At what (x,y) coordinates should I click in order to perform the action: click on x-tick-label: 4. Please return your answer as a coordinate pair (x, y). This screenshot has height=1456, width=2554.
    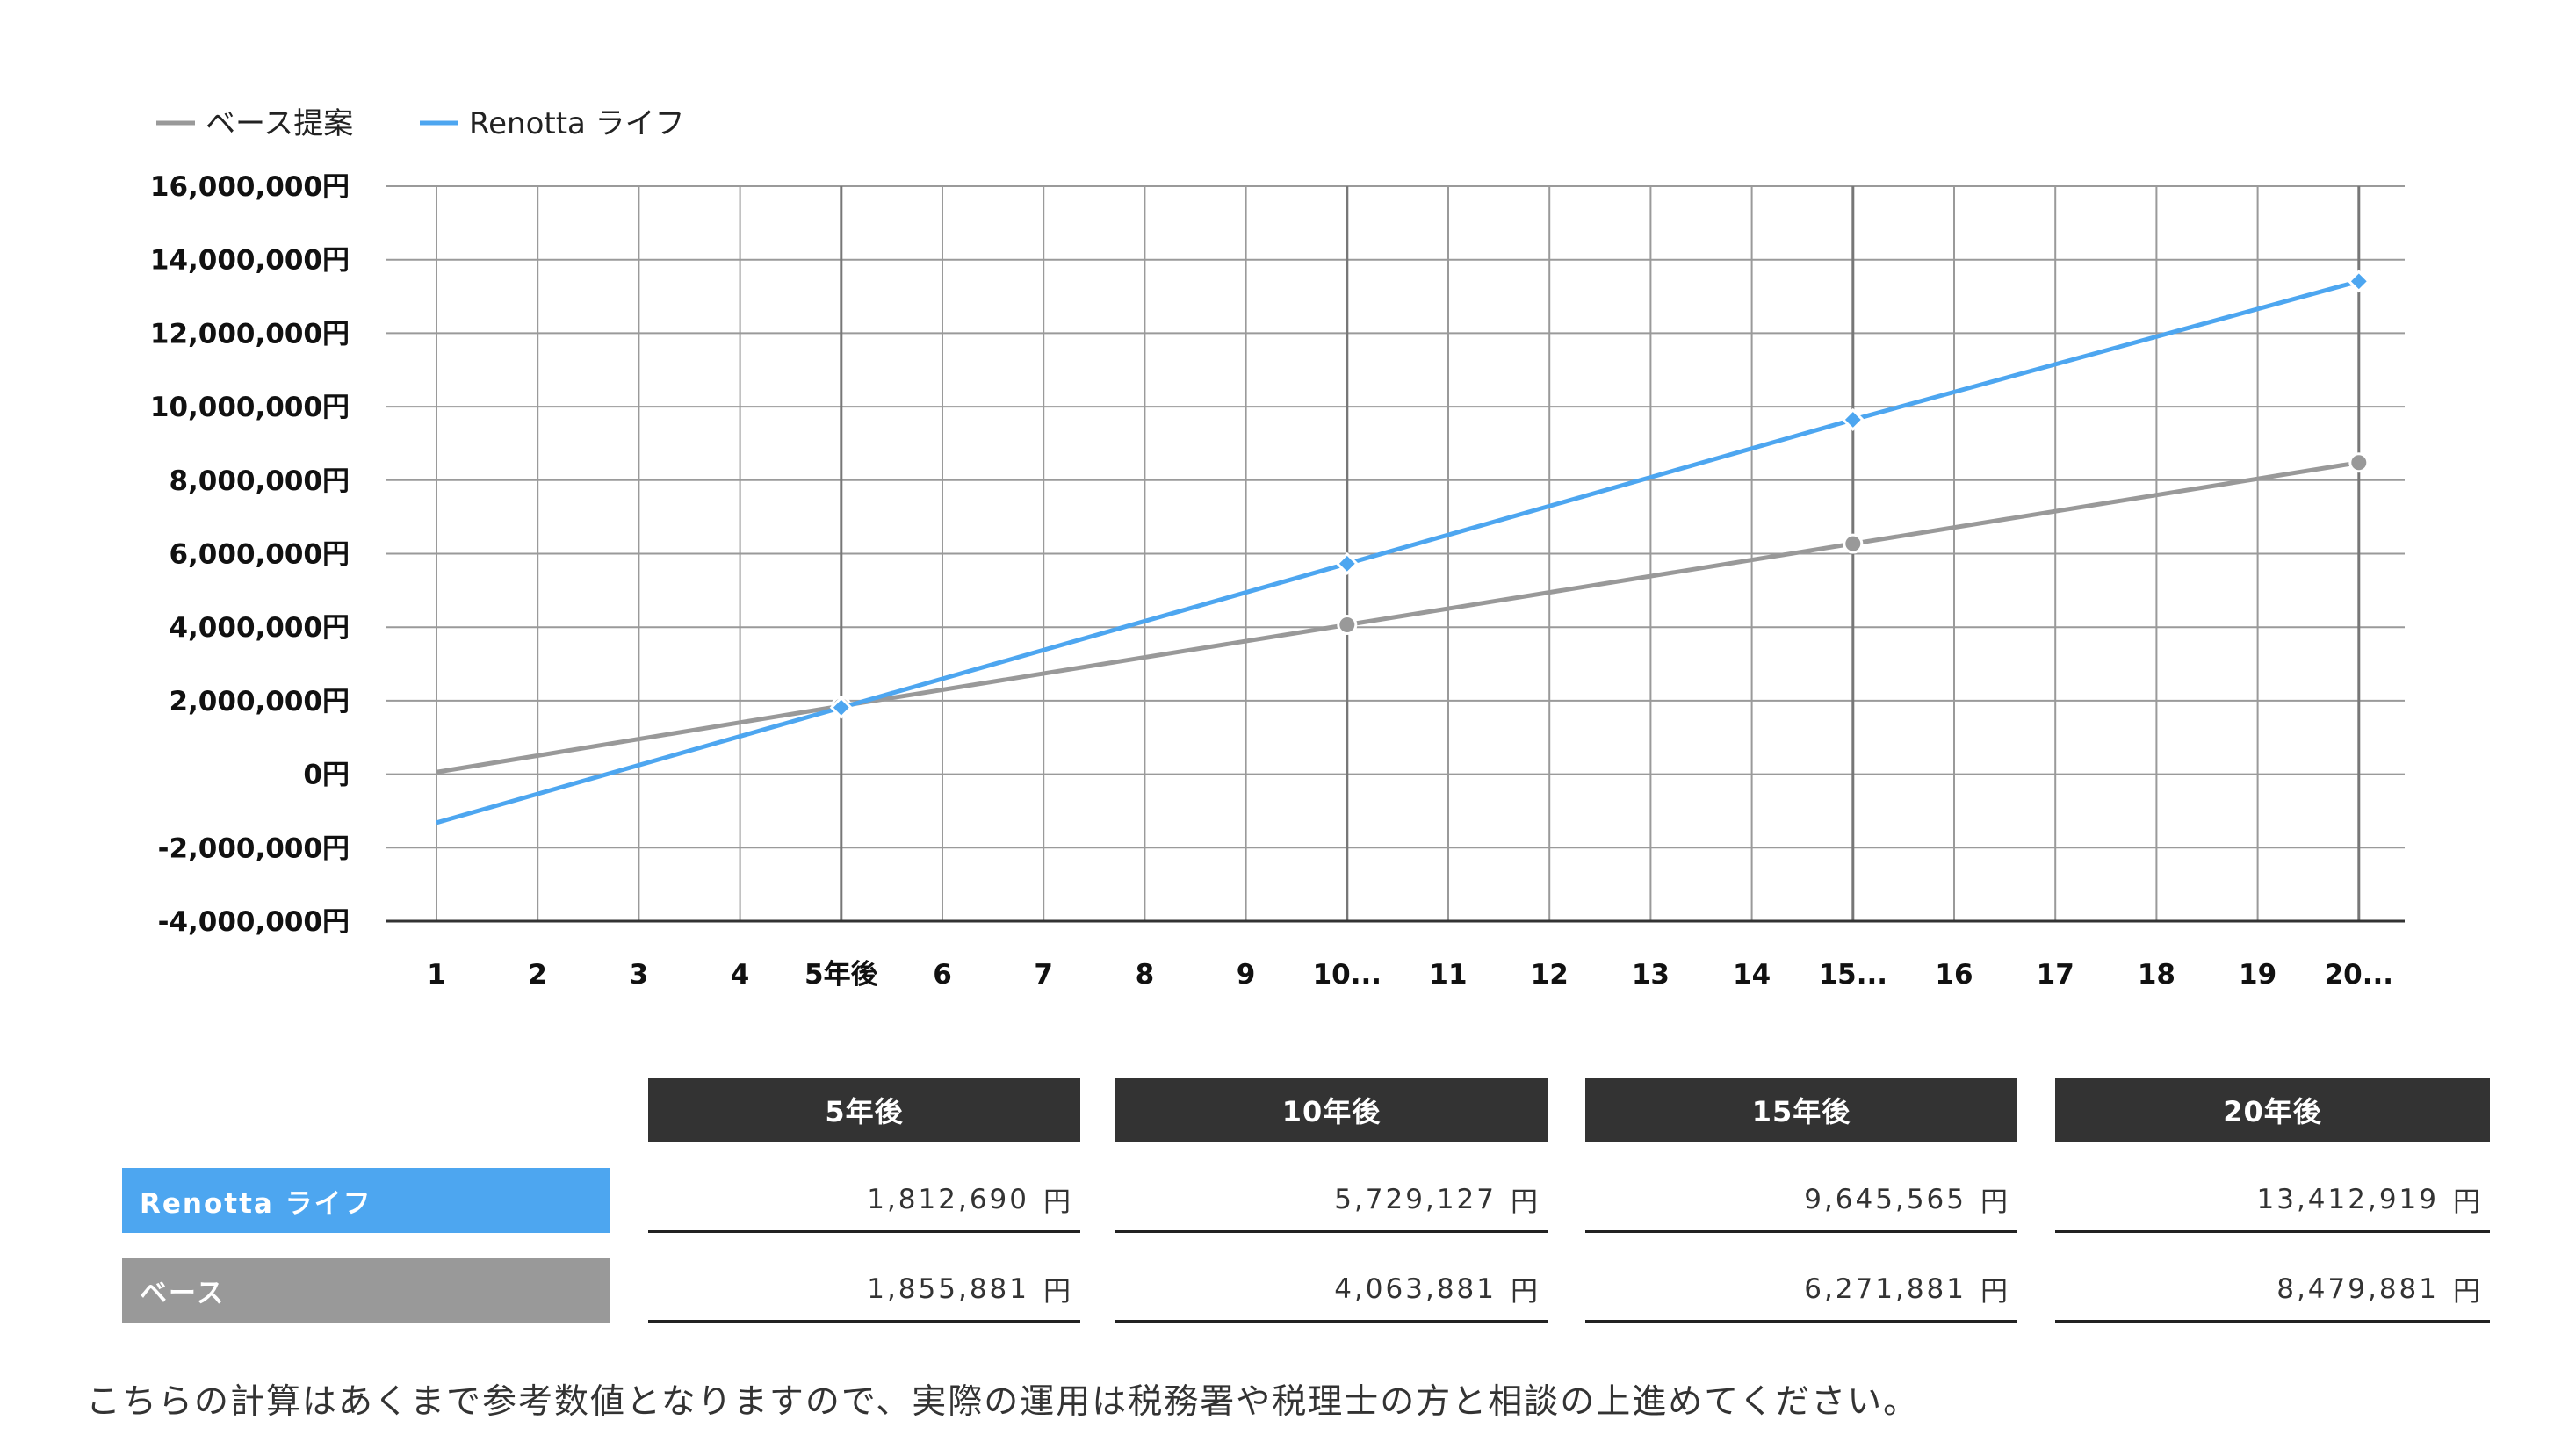
    Looking at the image, I should click on (741, 975).